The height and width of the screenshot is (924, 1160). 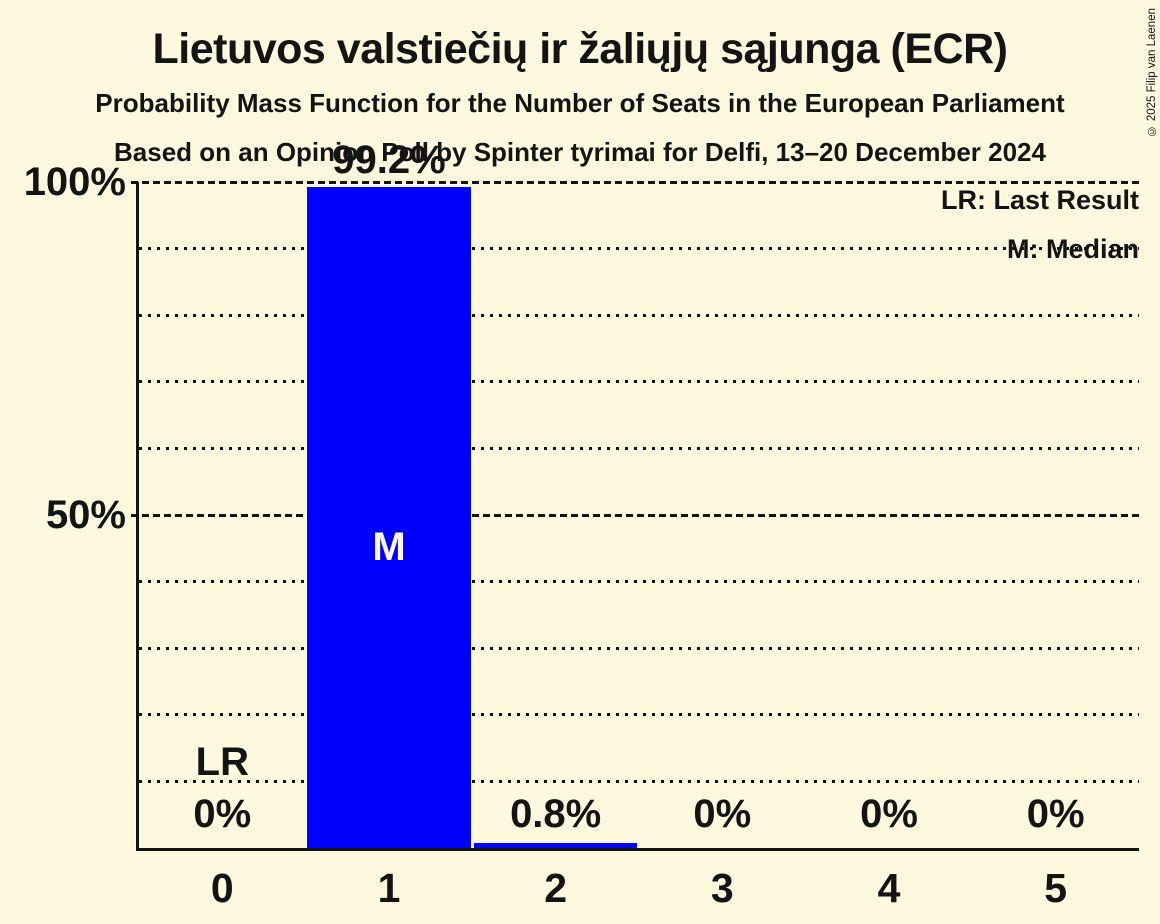 What do you see at coordinates (722, 888) in the screenshot?
I see `x-tick-3: 3` at bounding box center [722, 888].